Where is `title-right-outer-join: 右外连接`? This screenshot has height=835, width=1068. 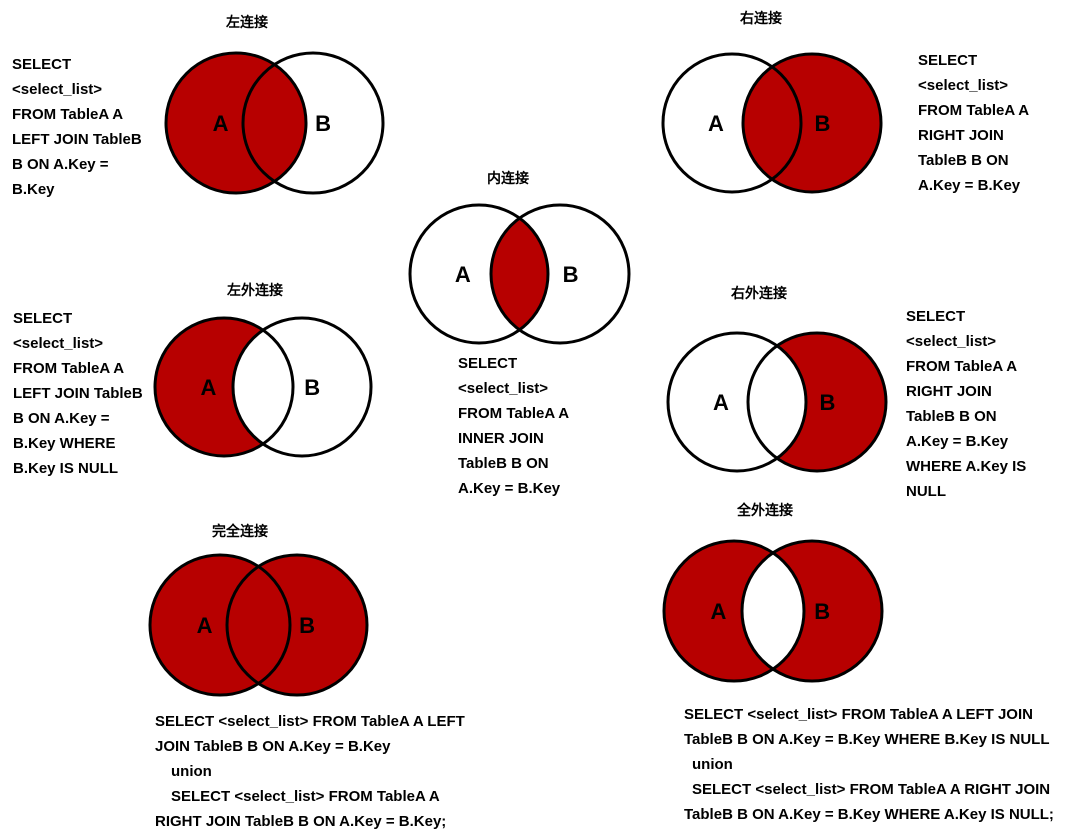 title-right-outer-join: 右外连接 is located at coordinates (759, 294).